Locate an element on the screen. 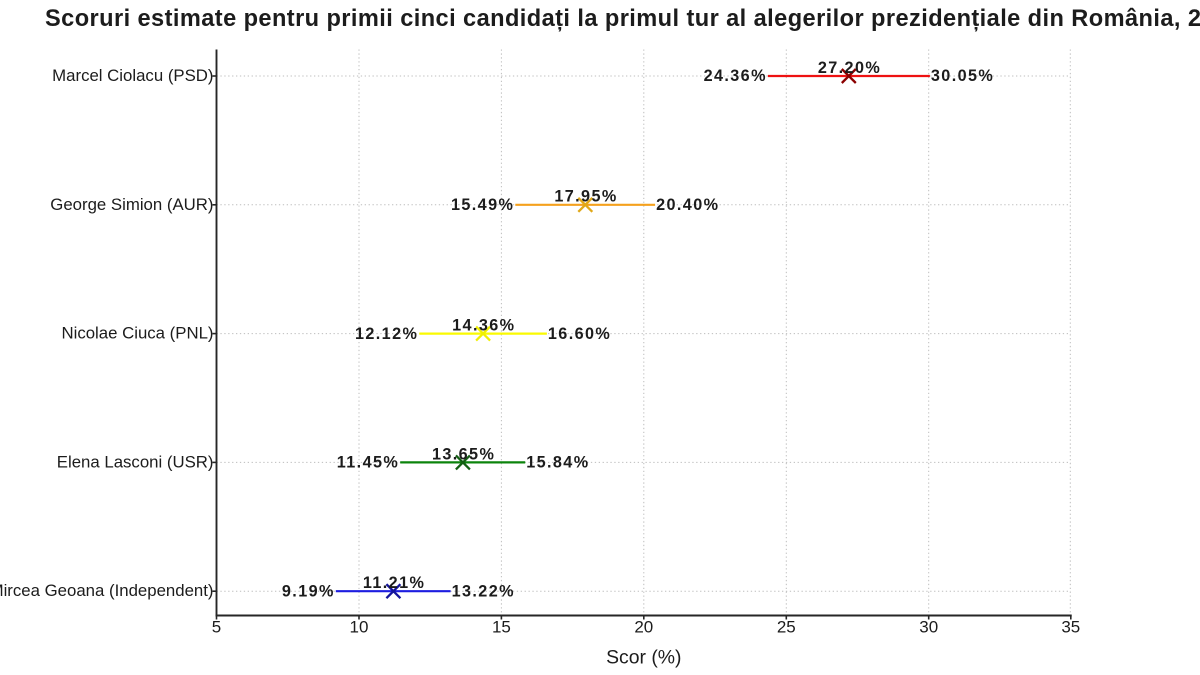  svg-text: 15.49% is located at coordinates (482, 205).